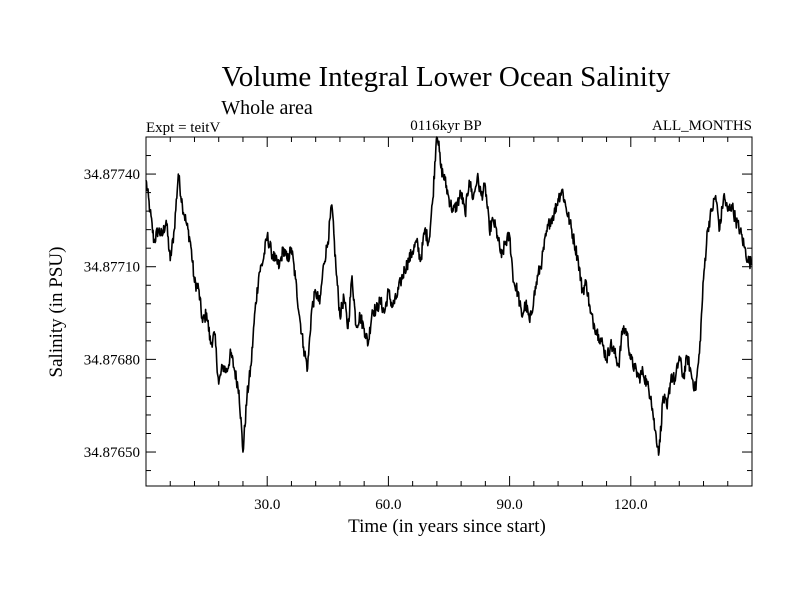 Image resolution: width=800 pixels, height=600 pixels. I want to click on y-axis-label: Salinity (in PSU), so click(56, 312).